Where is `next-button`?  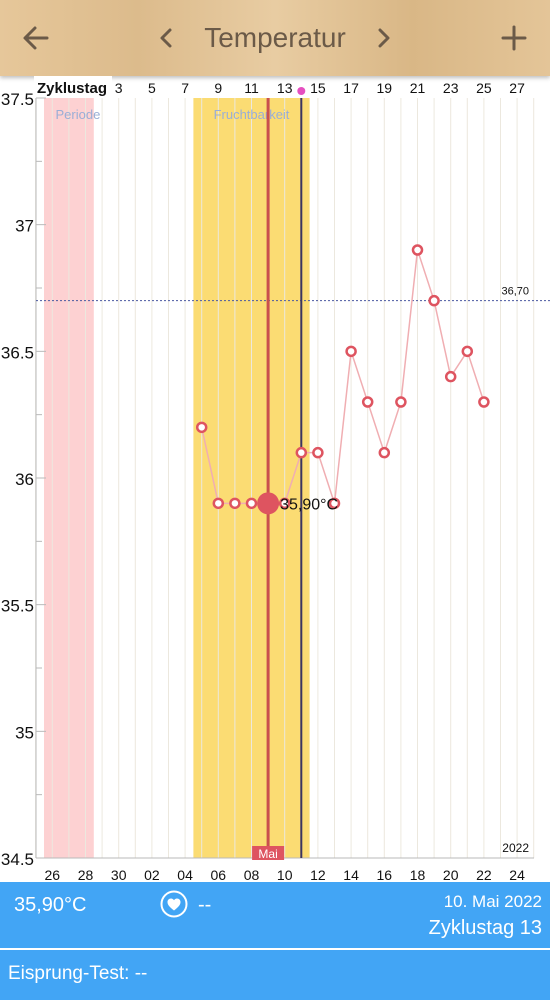
next-button is located at coordinates (384, 38).